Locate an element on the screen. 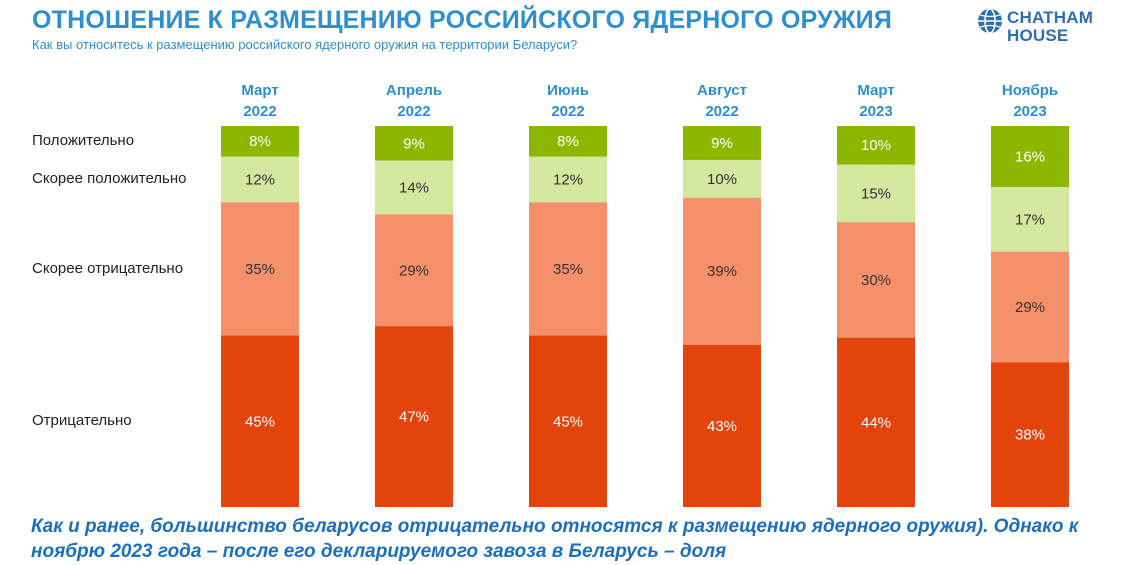 The image size is (1123, 565). category-label: Скорее положительно is located at coordinates (109, 179).